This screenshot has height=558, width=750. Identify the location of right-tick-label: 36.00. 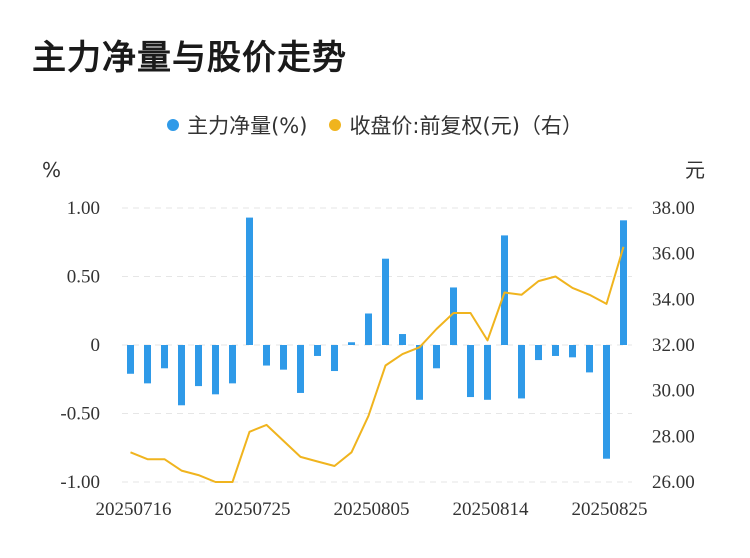
(673, 254).